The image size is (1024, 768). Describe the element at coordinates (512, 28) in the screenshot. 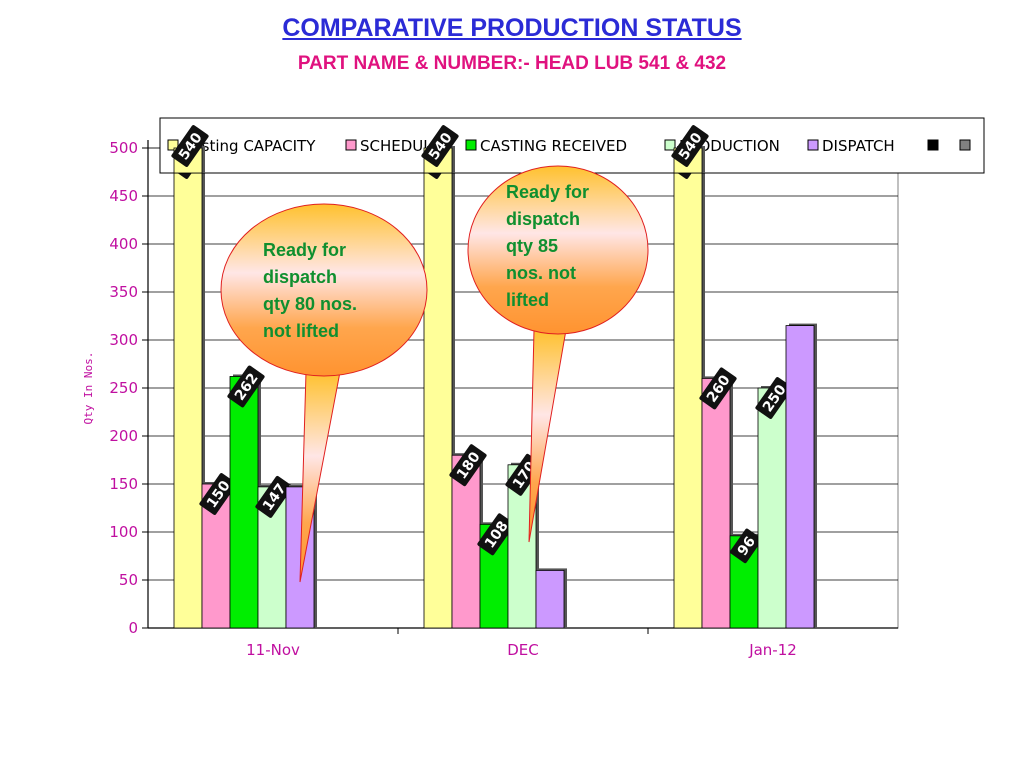

I see `chart-title: COMPARATIVE PRODUCTION STATUS` at that location.